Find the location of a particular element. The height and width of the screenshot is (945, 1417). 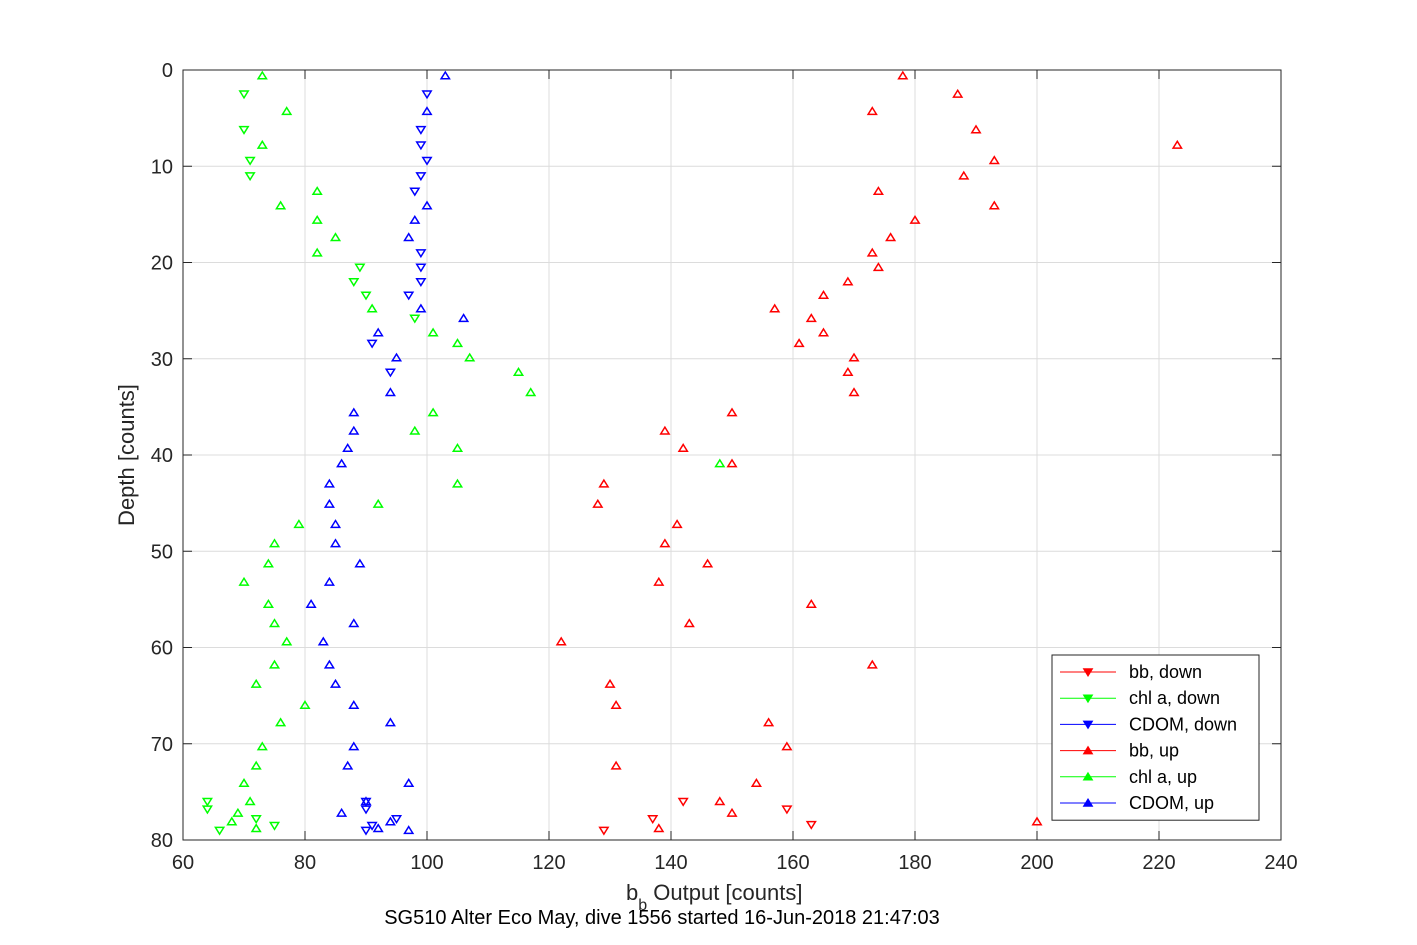

y-tick-label: 10 is located at coordinates (162, 167).